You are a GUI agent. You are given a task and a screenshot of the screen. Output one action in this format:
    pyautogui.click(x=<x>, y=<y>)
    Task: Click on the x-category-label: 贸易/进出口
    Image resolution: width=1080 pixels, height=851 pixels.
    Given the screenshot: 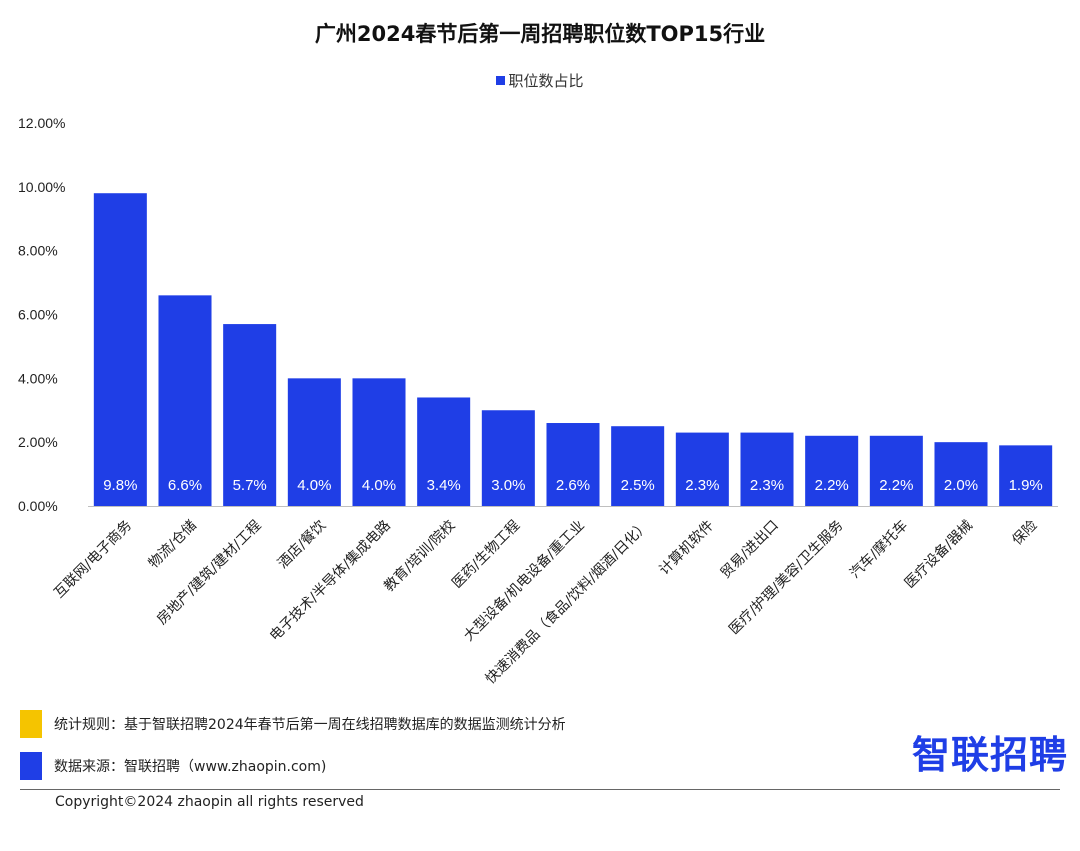 What is the action you would take?
    pyautogui.click(x=750, y=550)
    